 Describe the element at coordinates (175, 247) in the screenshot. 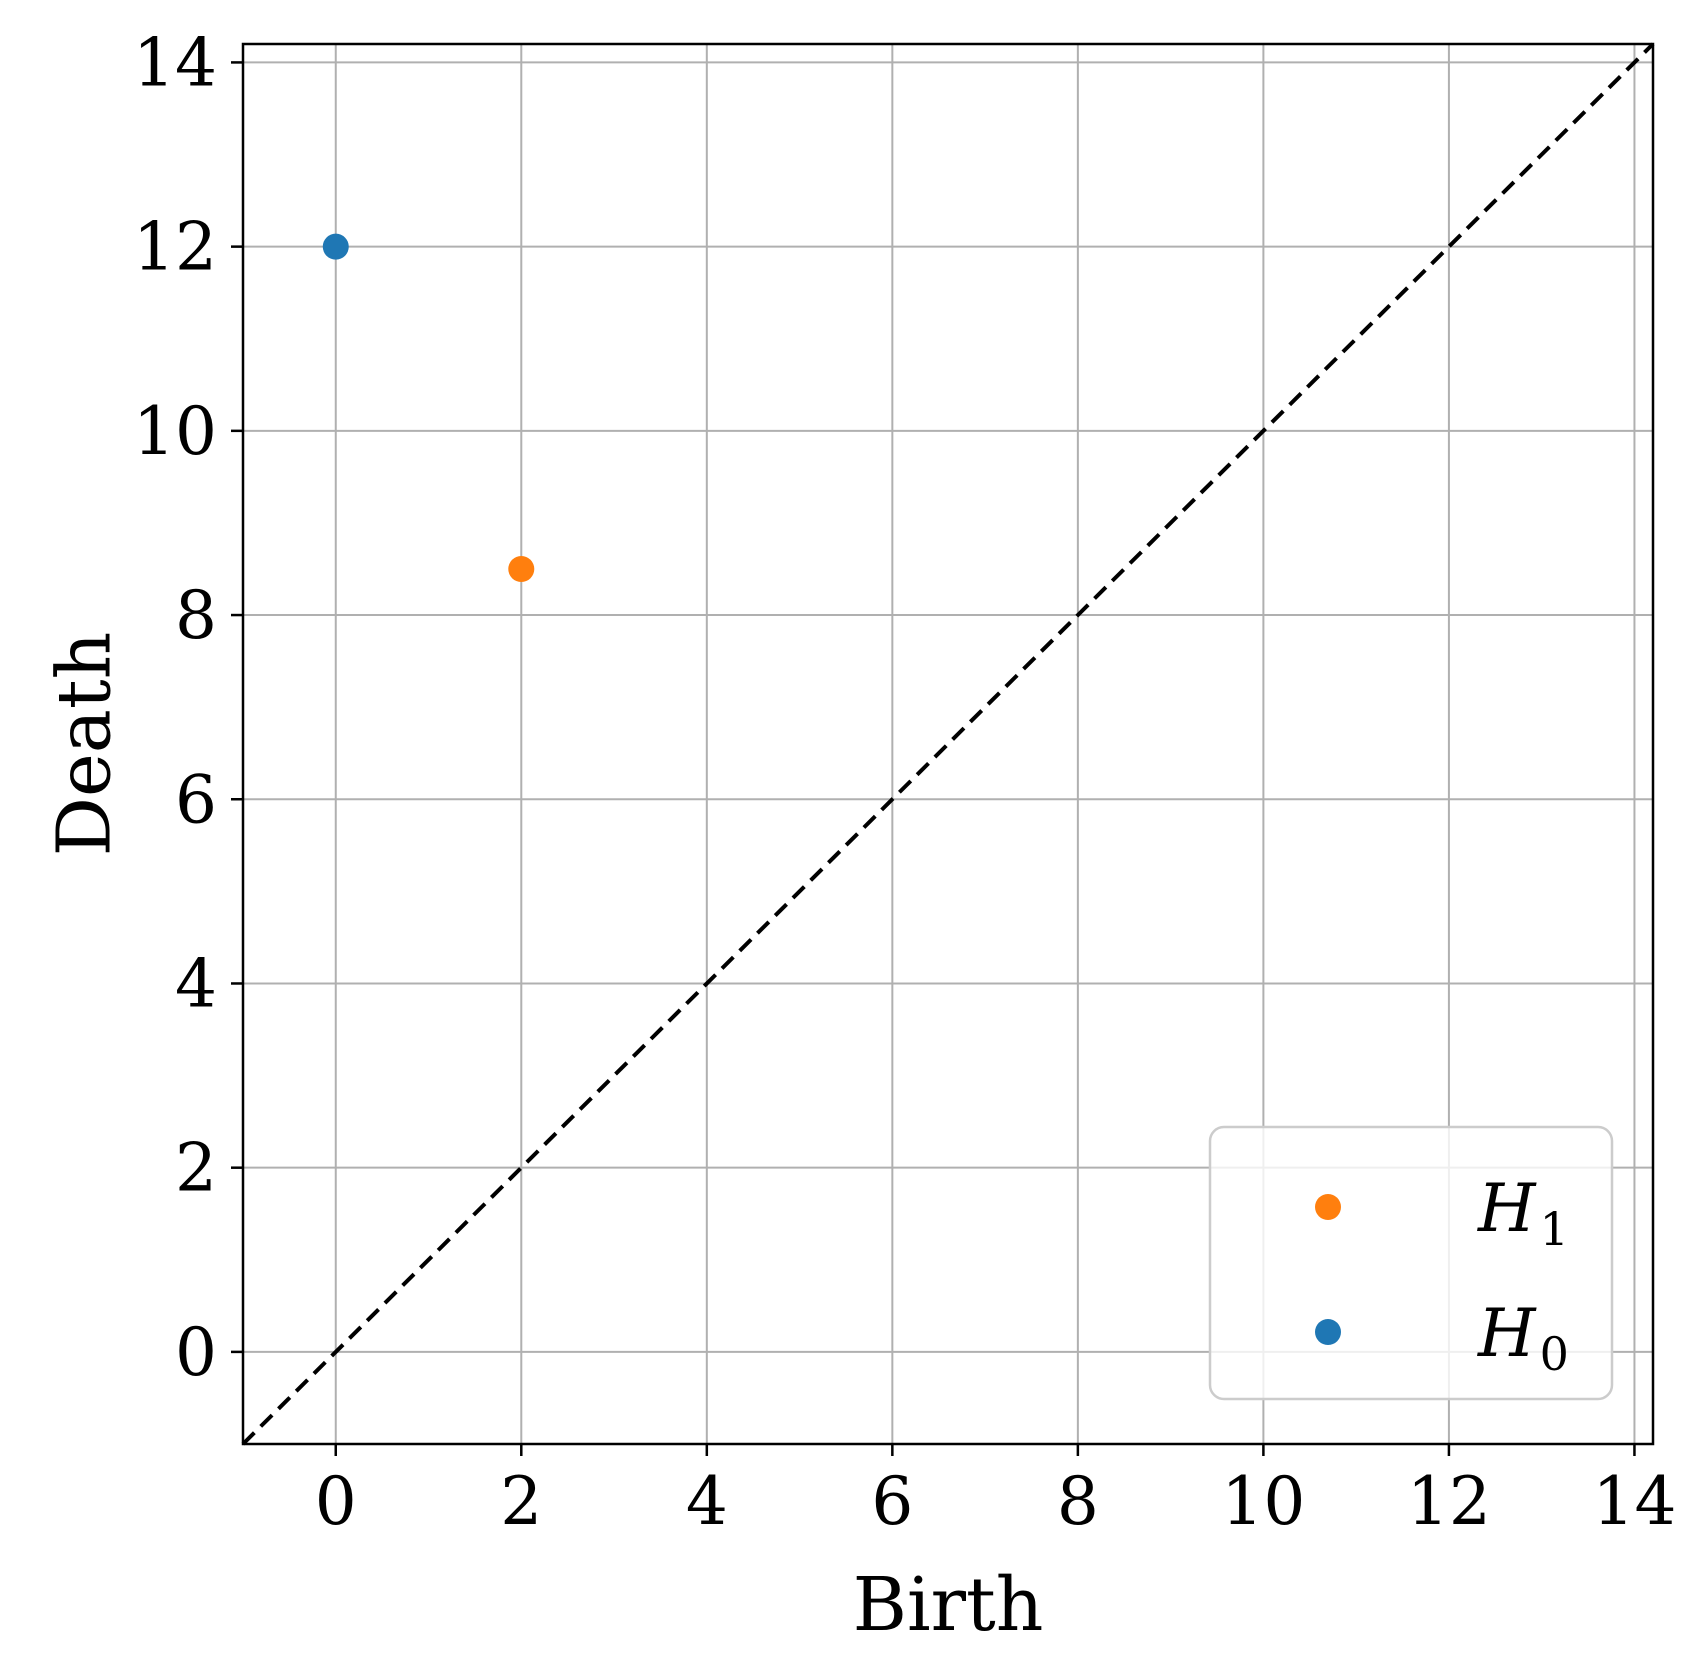

I see `y-tick-label: 12` at that location.